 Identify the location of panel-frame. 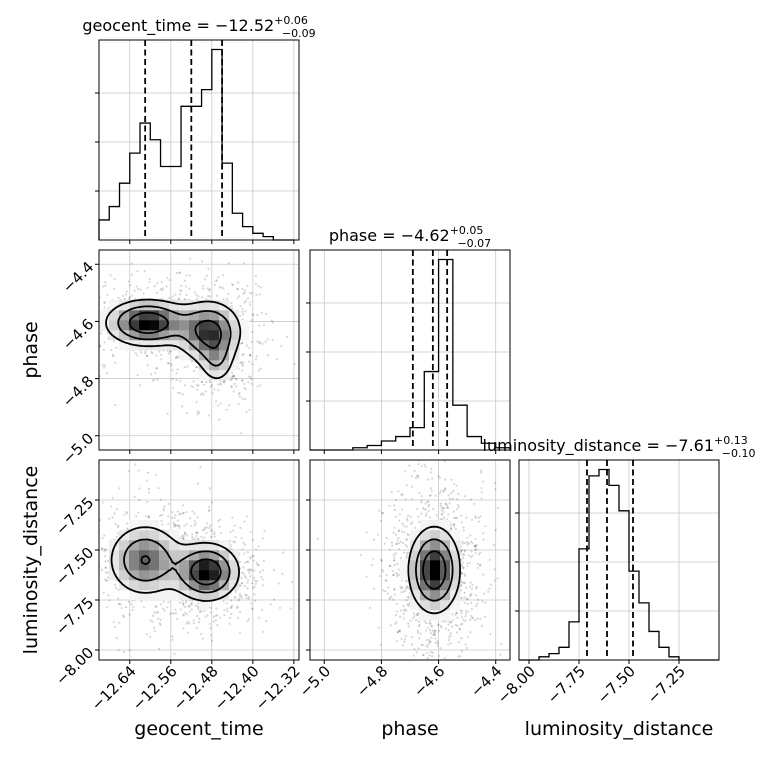
(410, 350).